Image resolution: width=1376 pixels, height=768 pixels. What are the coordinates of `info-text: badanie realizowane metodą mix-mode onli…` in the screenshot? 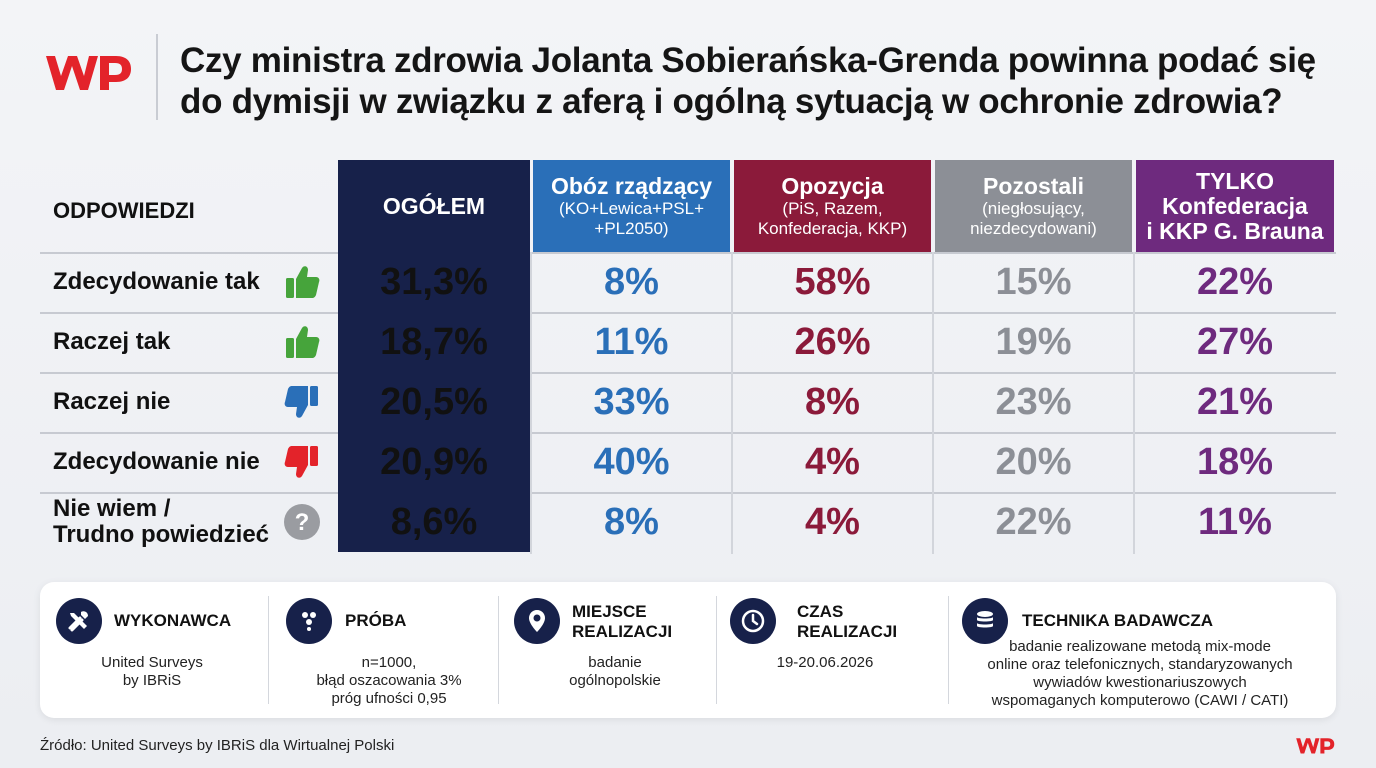 It's located at (1140, 673).